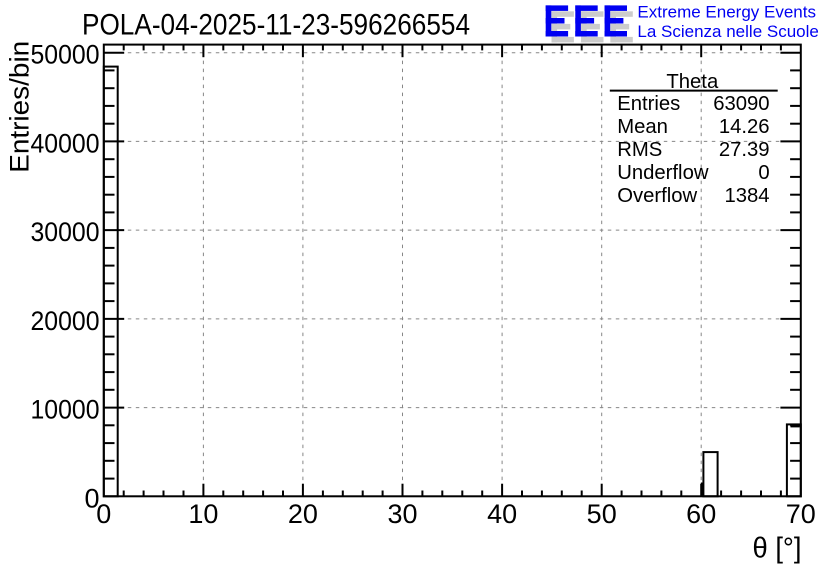 This screenshot has height=572, width=836. What do you see at coordinates (726, 12) in the screenshot?
I see `svg-text: Extreme Energy Events` at bounding box center [726, 12].